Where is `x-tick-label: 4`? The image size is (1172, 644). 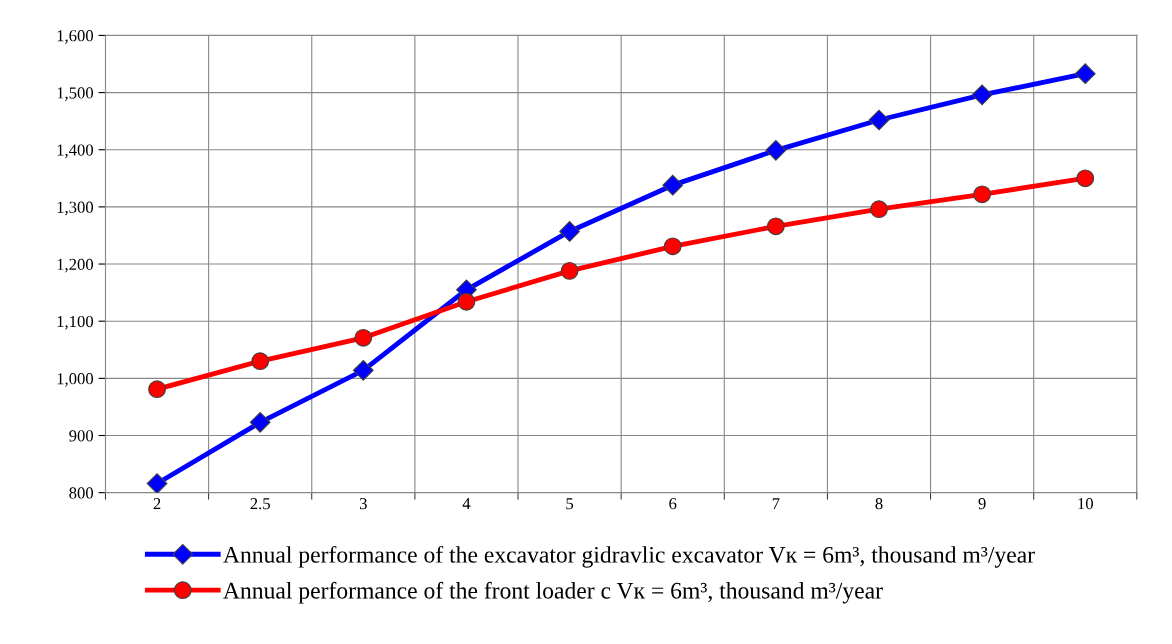
x-tick-label: 4 is located at coordinates (466, 504).